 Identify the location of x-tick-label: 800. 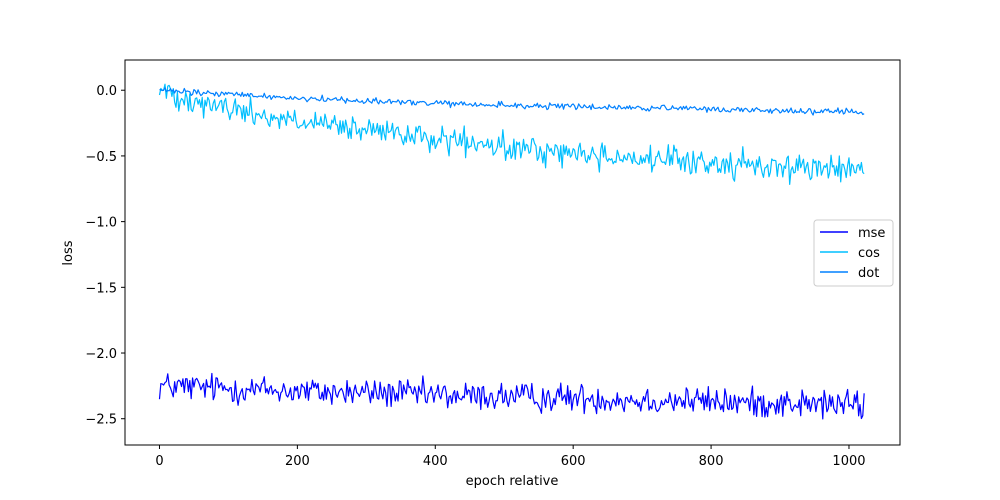
(711, 461).